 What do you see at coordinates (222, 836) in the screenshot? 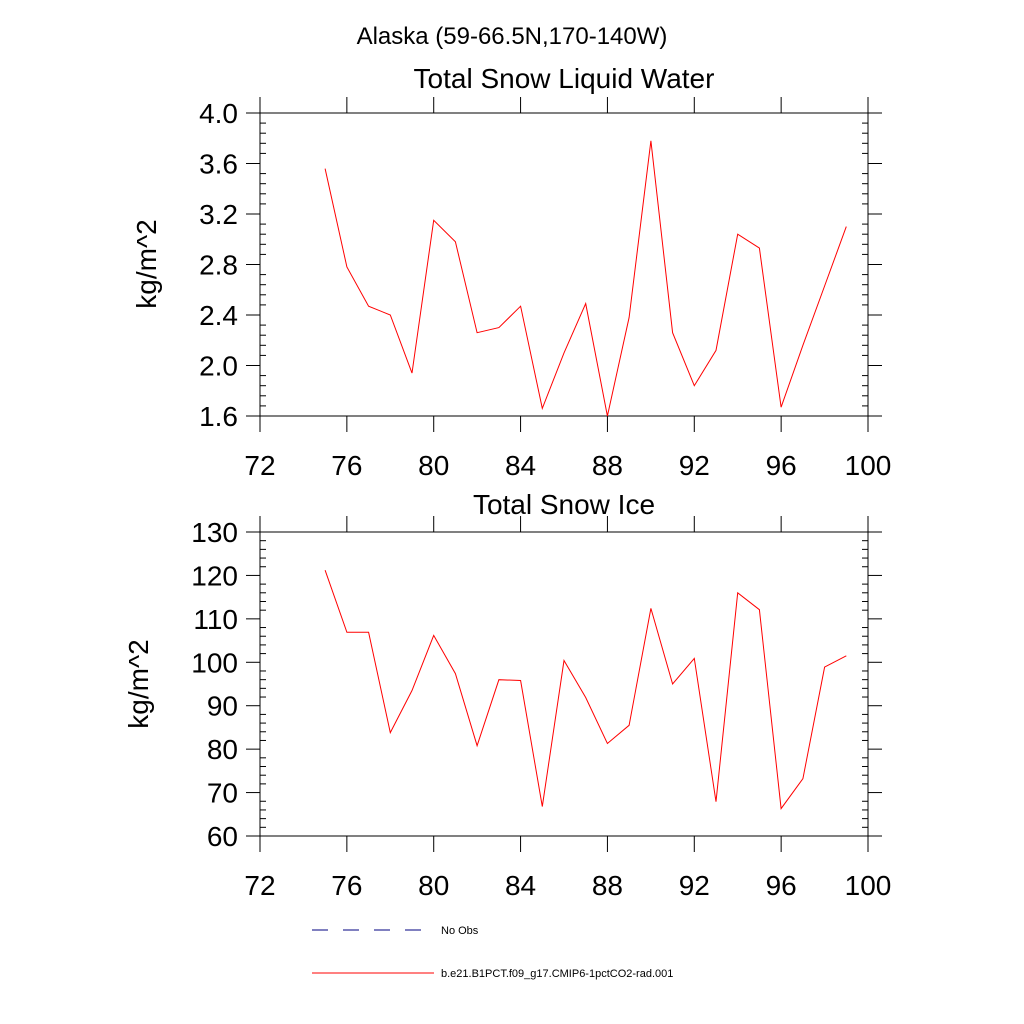
I see `y-tick-label: 60` at bounding box center [222, 836].